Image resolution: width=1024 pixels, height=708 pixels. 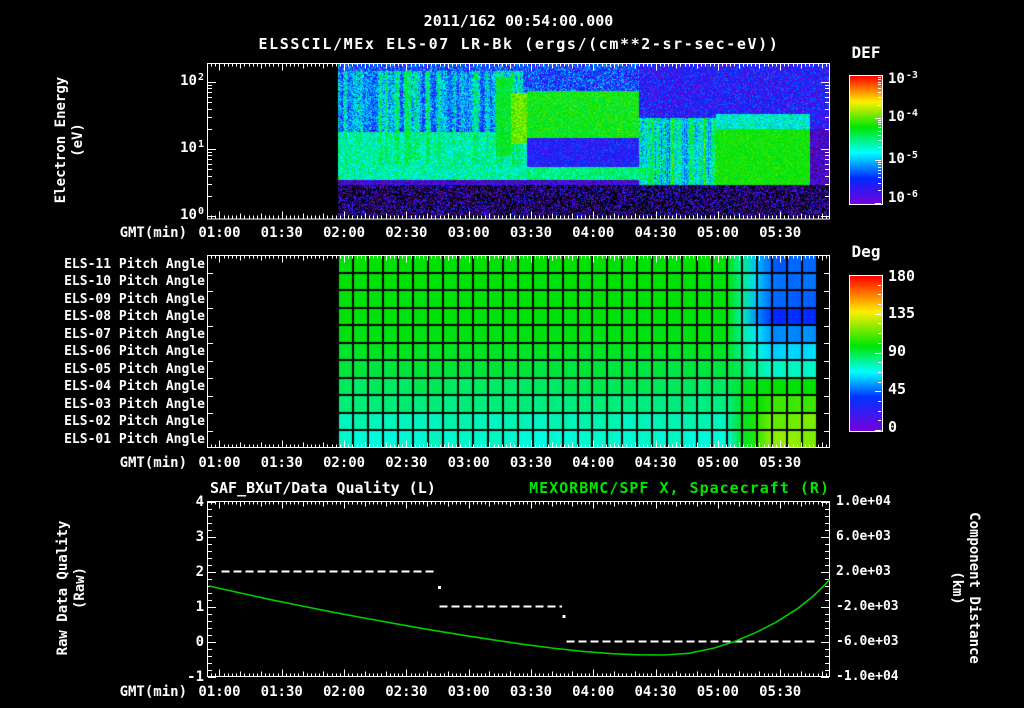 I want to click on deg-colorbar-tick-label: 0, so click(x=893, y=427).